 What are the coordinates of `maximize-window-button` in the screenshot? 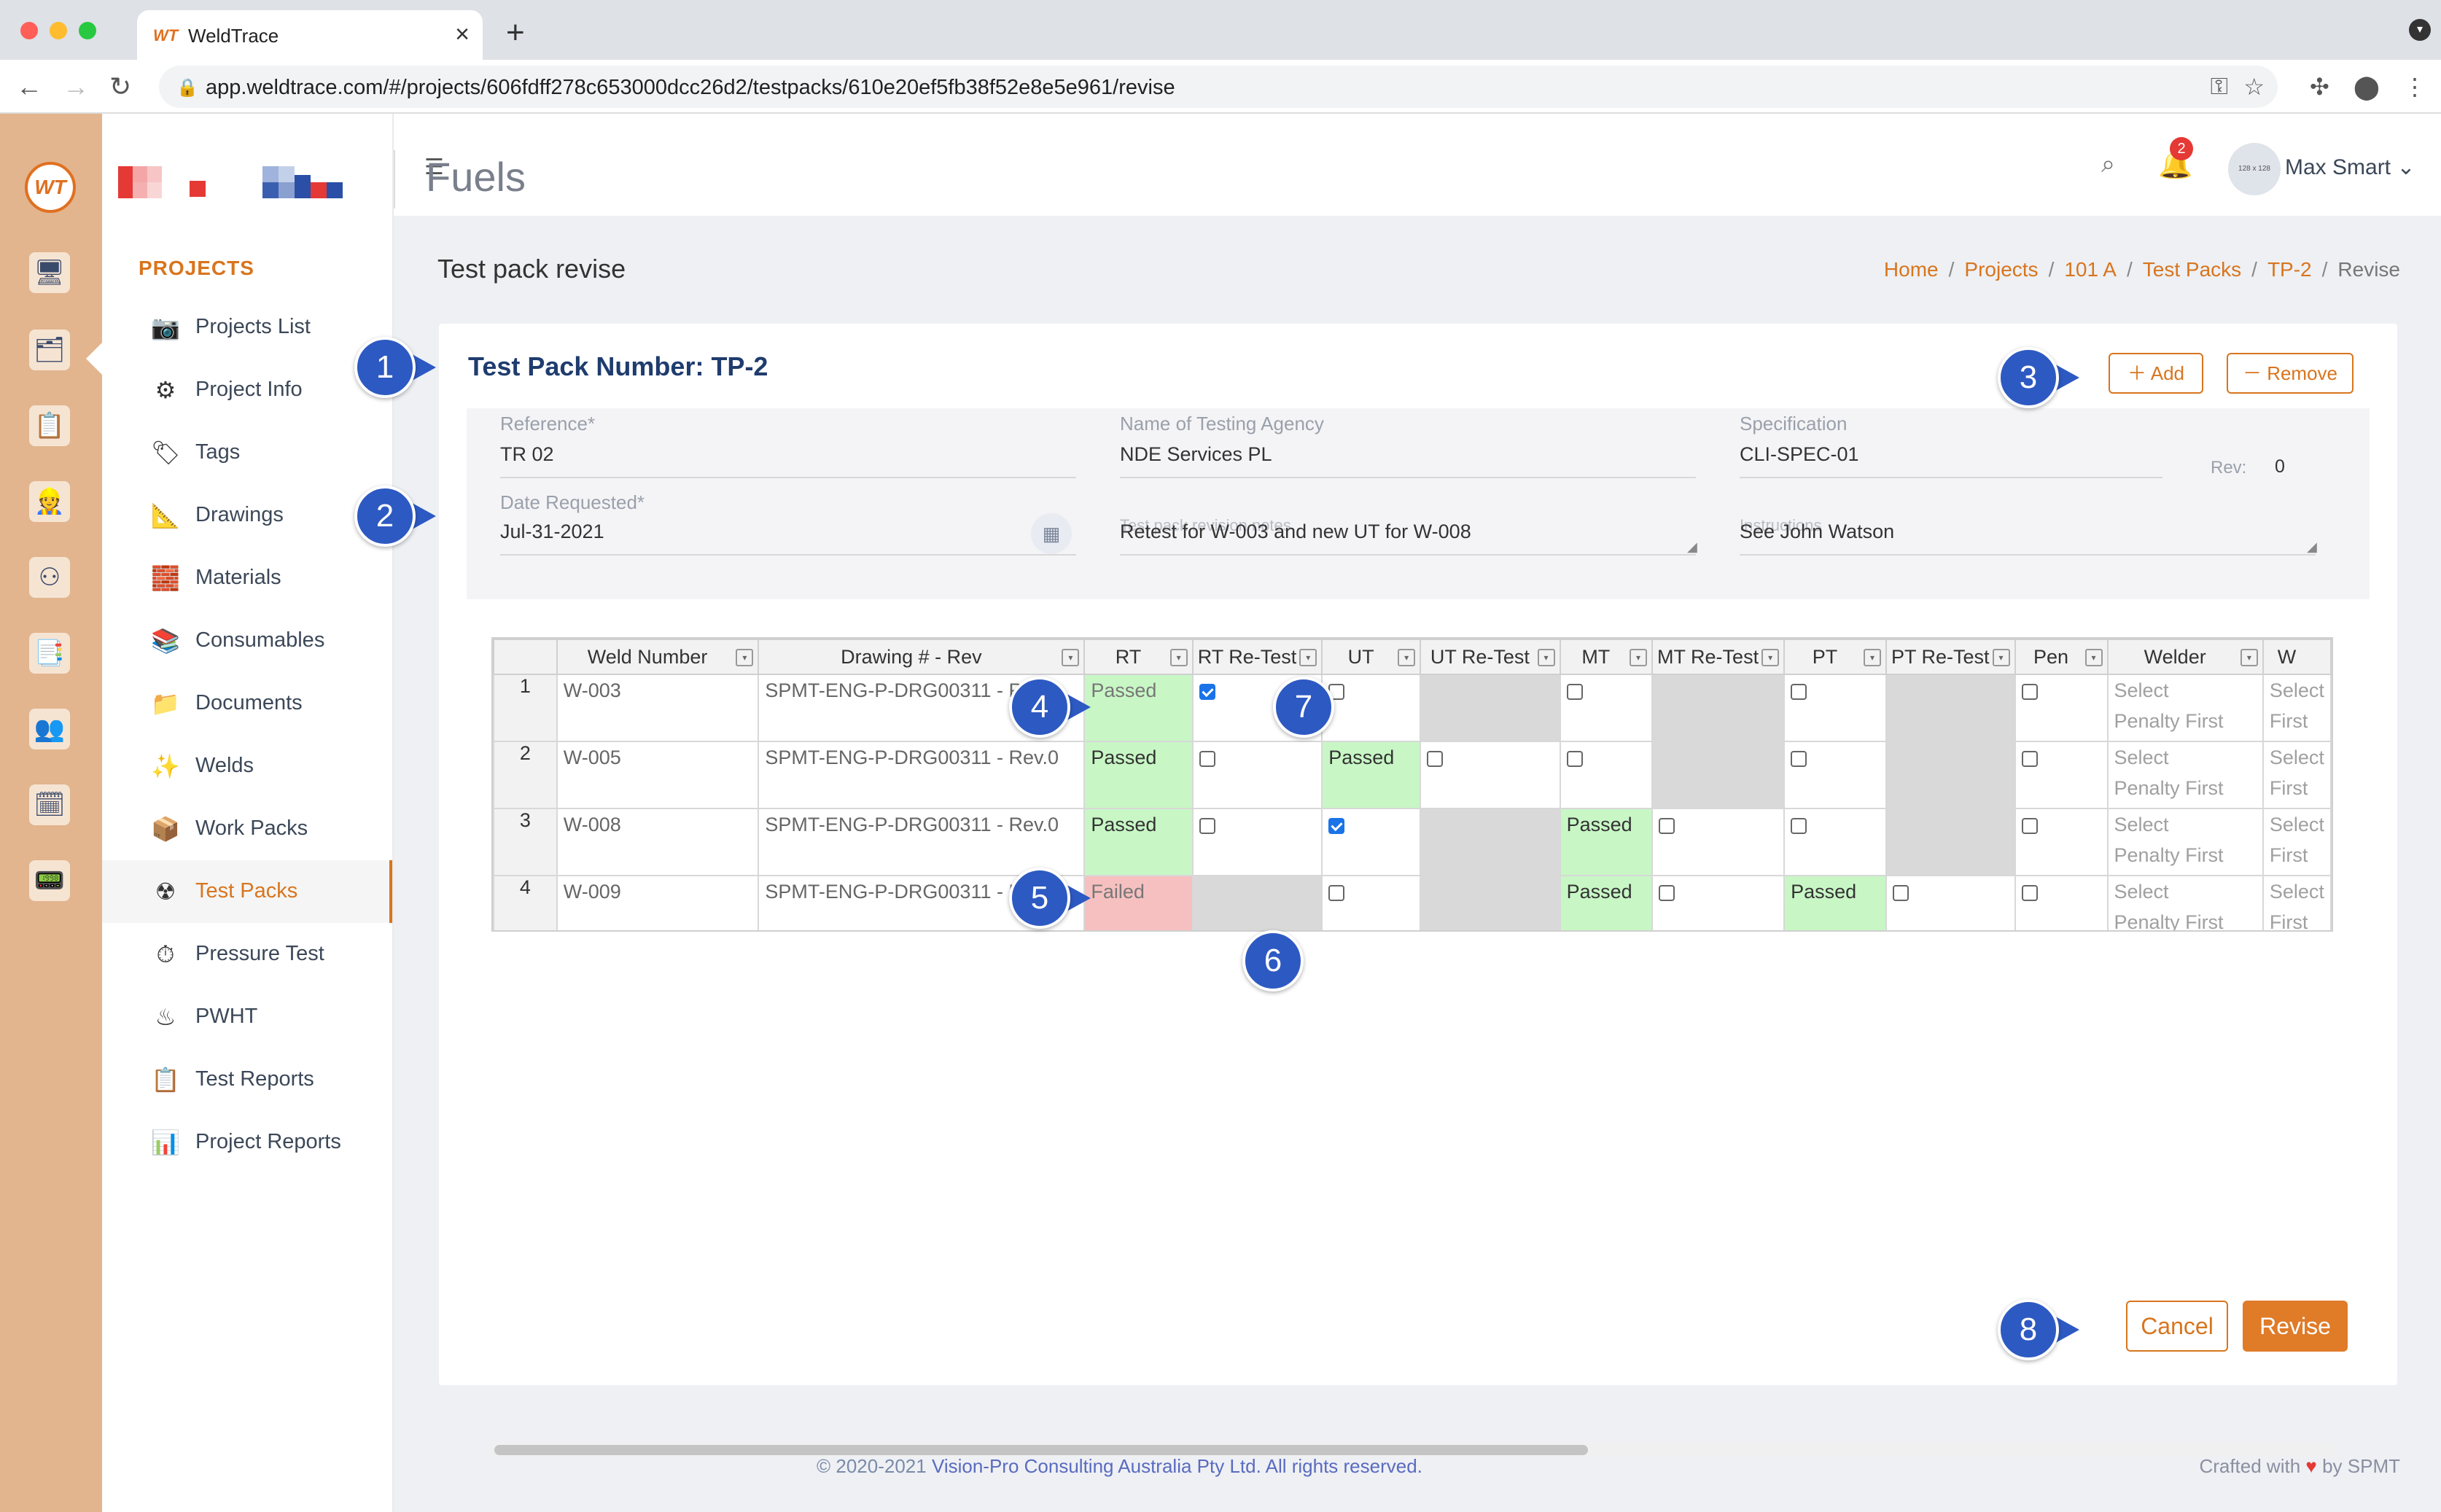 It's located at (87, 30).